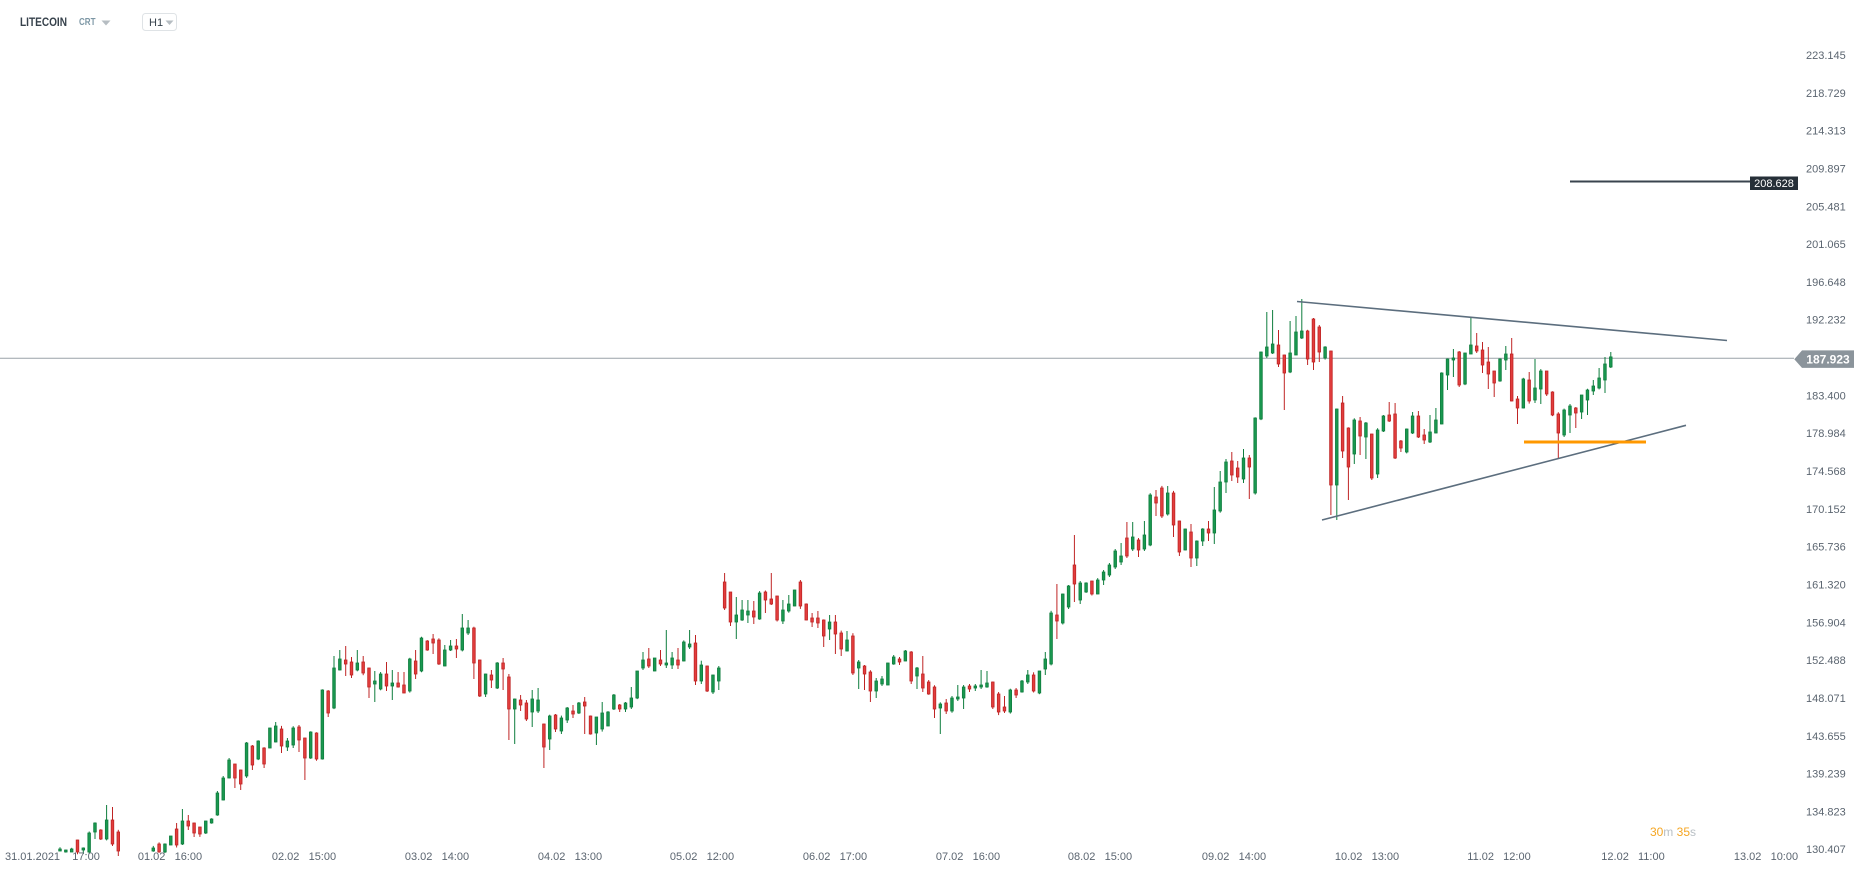  Describe the element at coordinates (87, 22) in the screenshot. I see `svg-text: CRT` at that location.